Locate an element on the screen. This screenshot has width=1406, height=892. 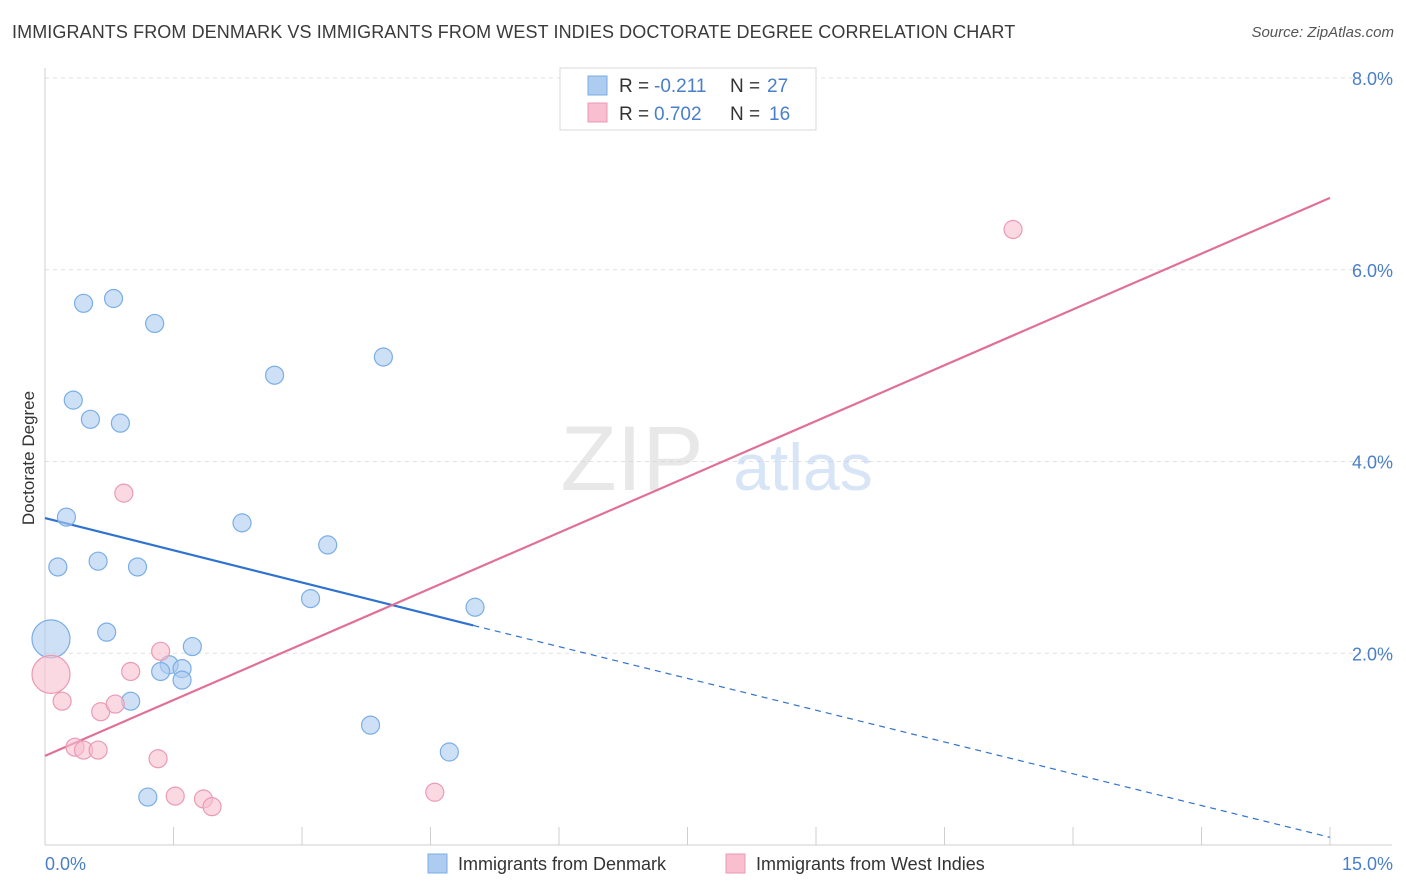
legend-label-westindies: Immigrants from West Indies is located at coordinates (870, 864).